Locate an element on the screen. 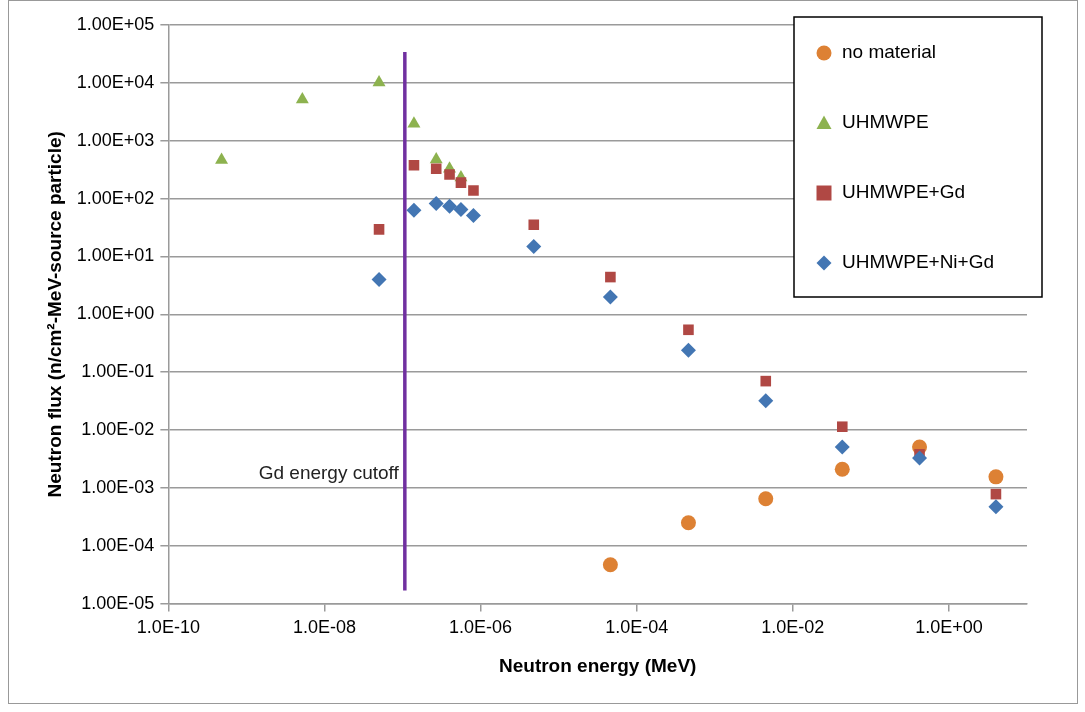 The image size is (1085, 712). y-axis-title: Neutron flux (n/cm²-MeV-source particle) is located at coordinates (54, 314).